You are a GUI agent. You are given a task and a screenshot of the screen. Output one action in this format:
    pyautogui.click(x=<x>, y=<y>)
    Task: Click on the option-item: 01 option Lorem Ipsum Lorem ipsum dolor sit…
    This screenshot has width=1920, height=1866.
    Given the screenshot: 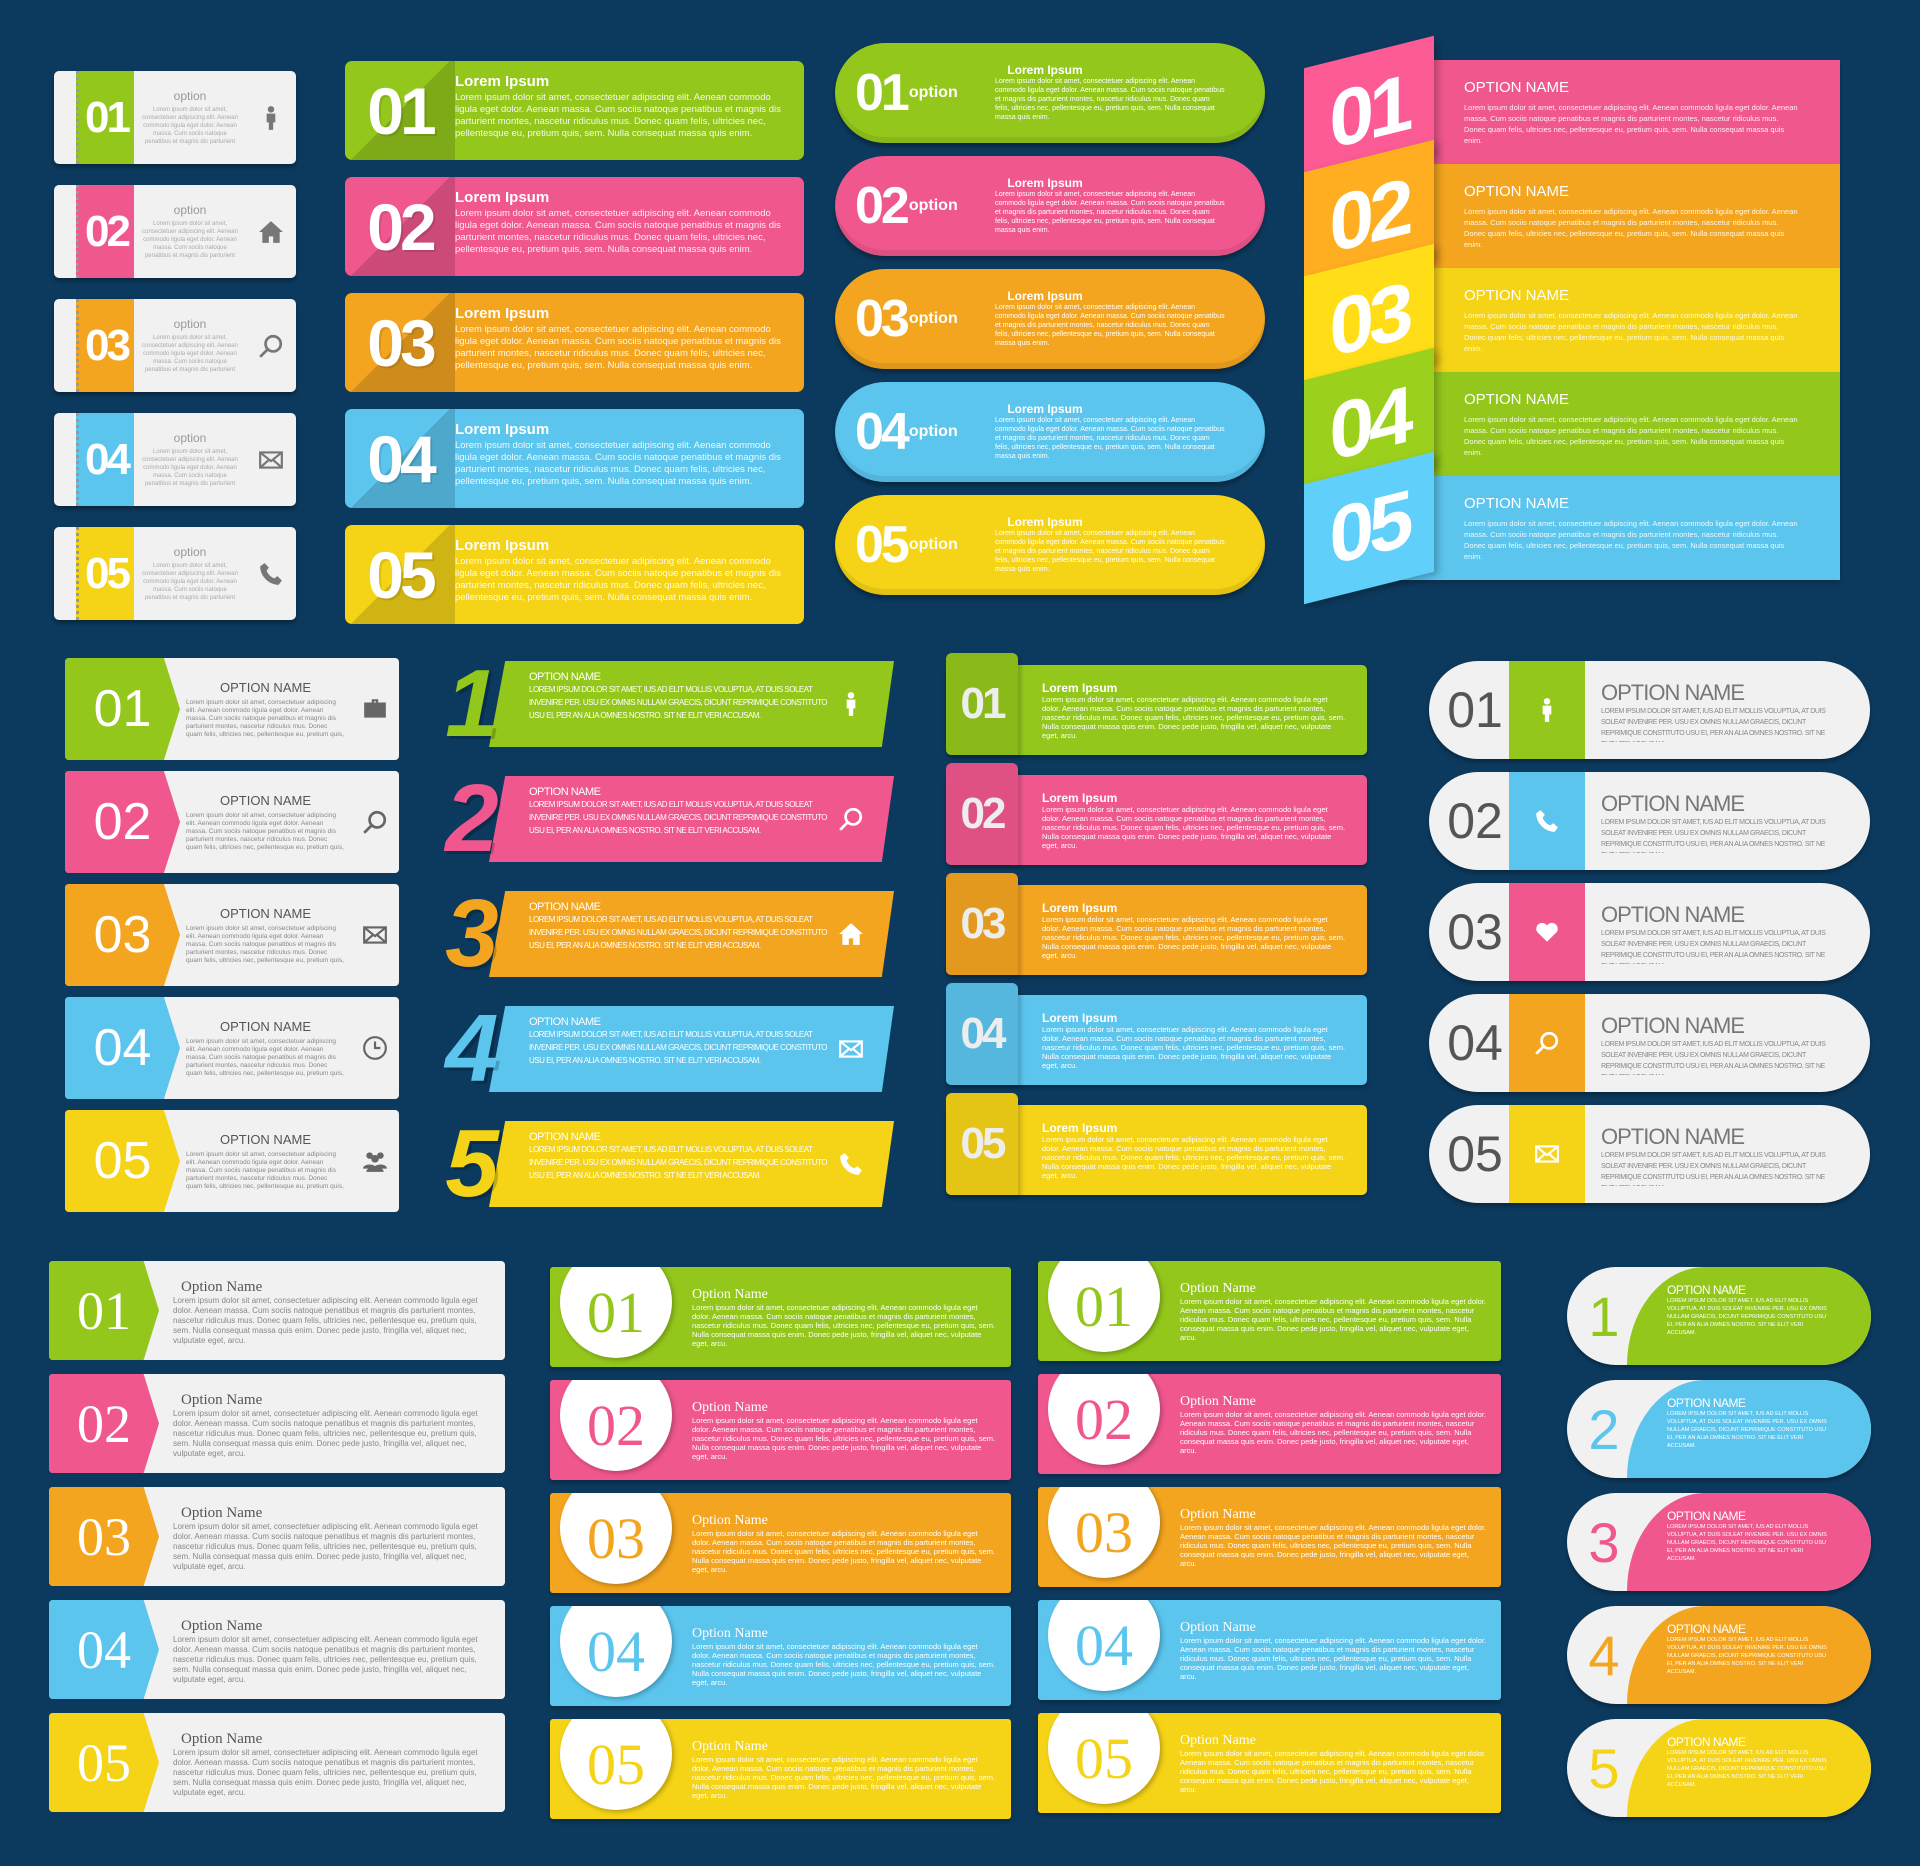 What is the action you would take?
    pyautogui.click(x=1050, y=93)
    